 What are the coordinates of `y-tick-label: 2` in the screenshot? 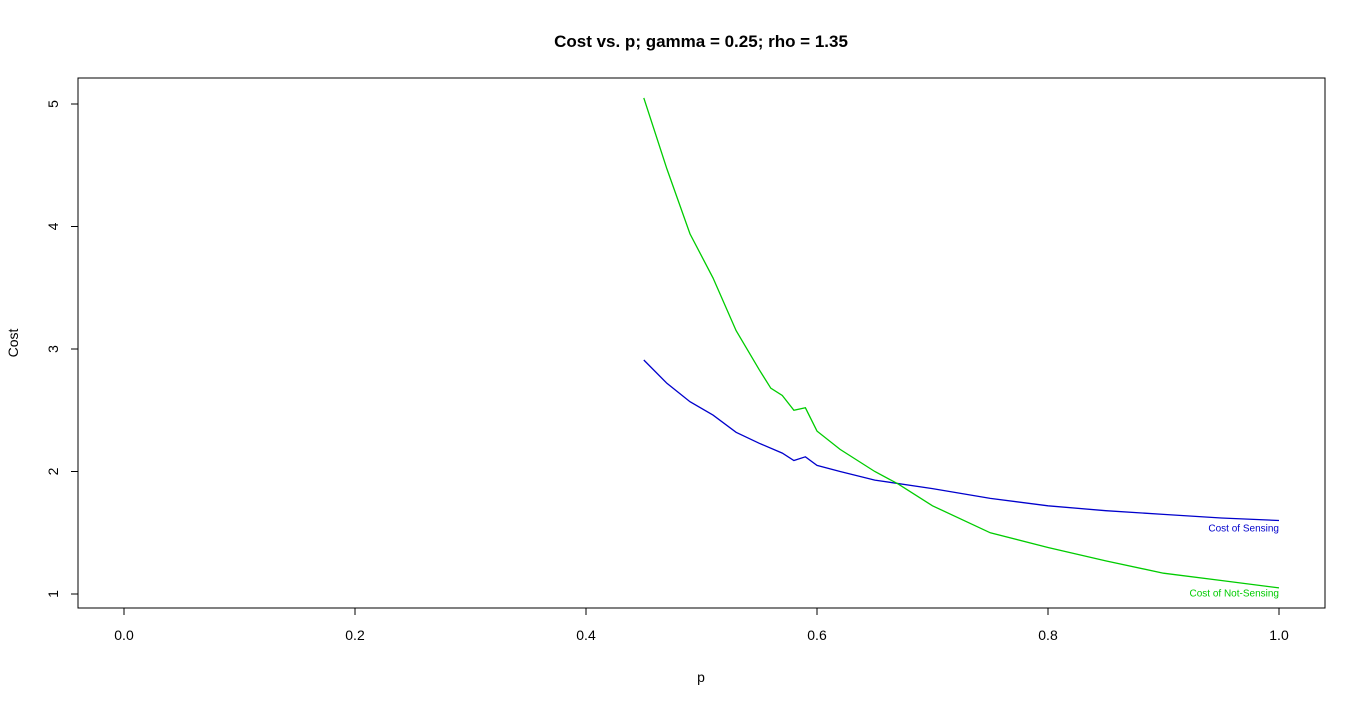 It's located at (53, 471).